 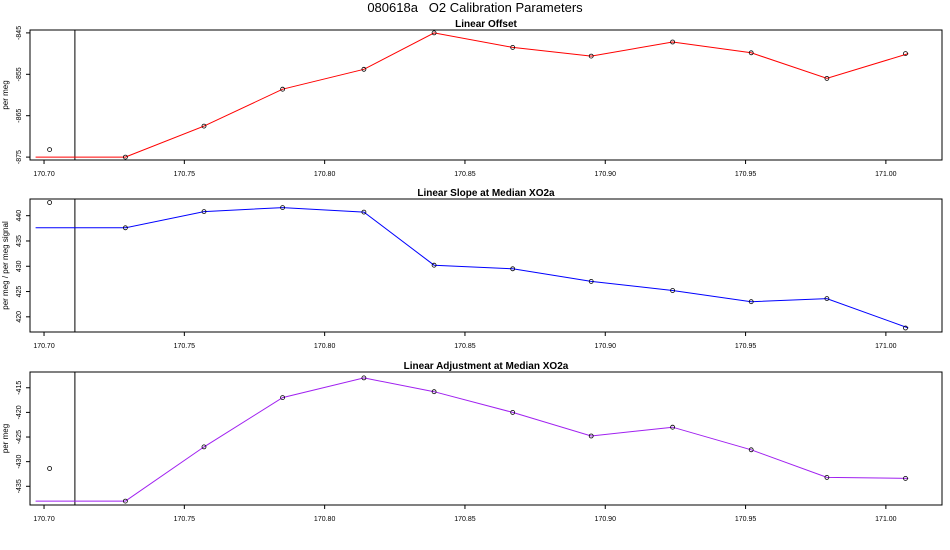 I want to click on y-tick-label: -875, so click(x=19, y=157).